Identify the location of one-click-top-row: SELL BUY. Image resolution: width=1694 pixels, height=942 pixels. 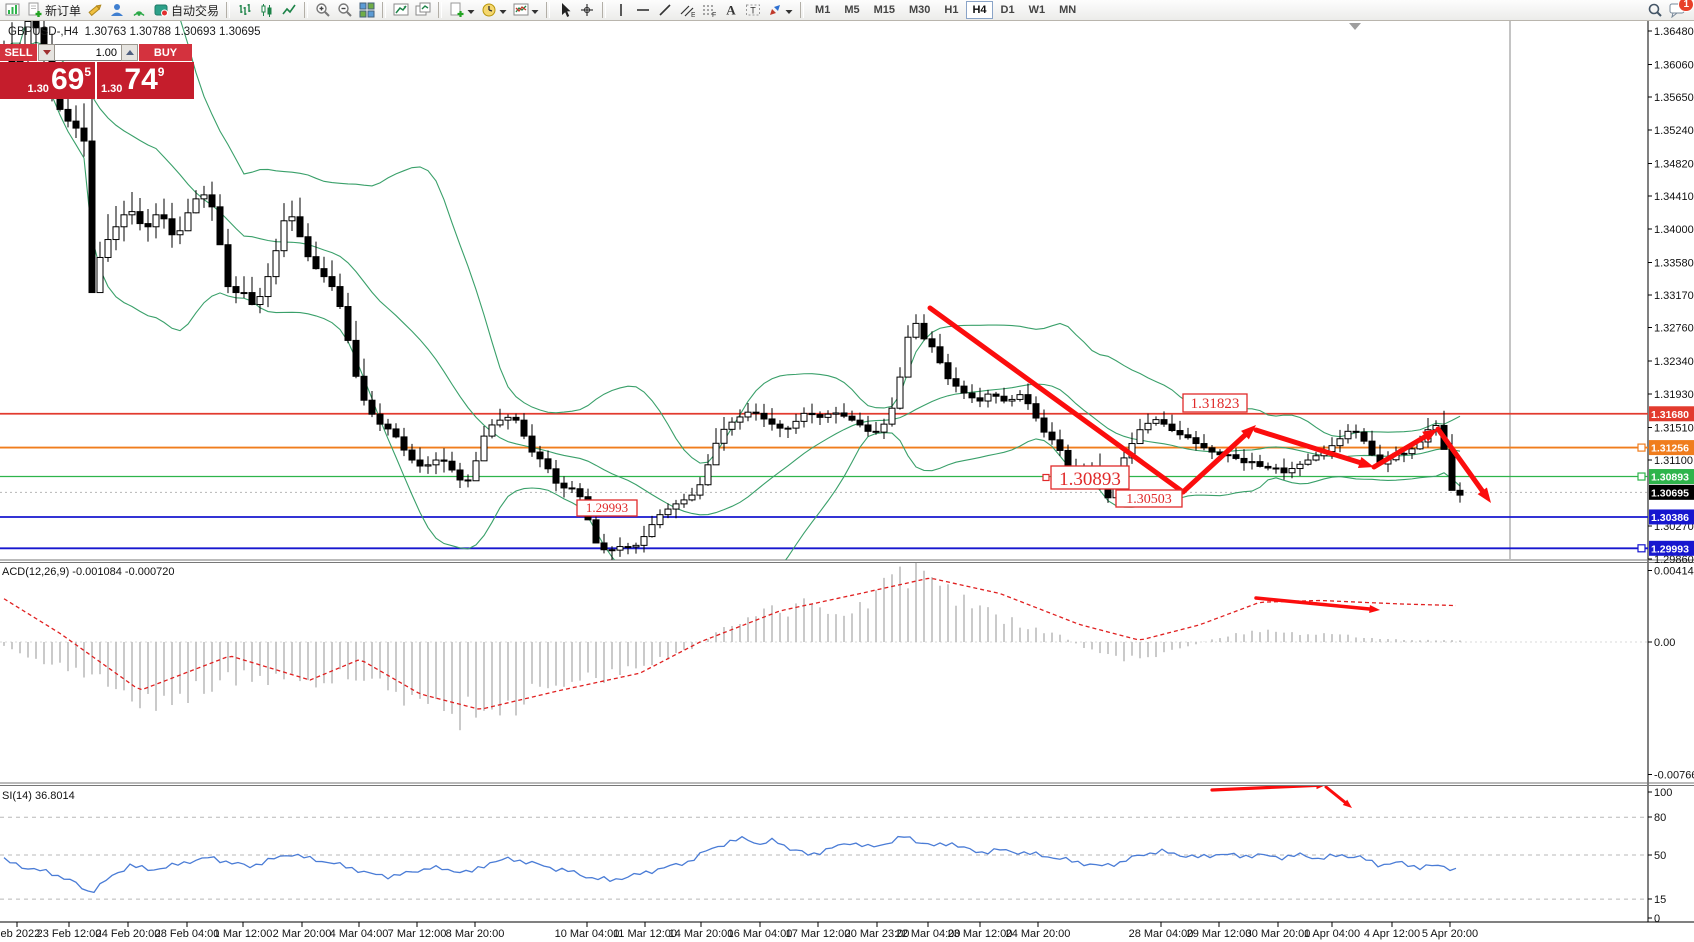
(97, 52).